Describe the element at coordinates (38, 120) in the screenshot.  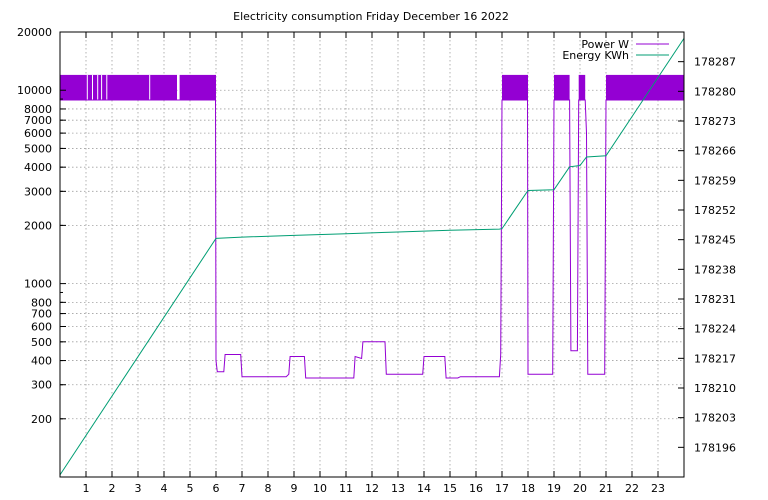
I see `y-left-tick-label: 7000` at that location.